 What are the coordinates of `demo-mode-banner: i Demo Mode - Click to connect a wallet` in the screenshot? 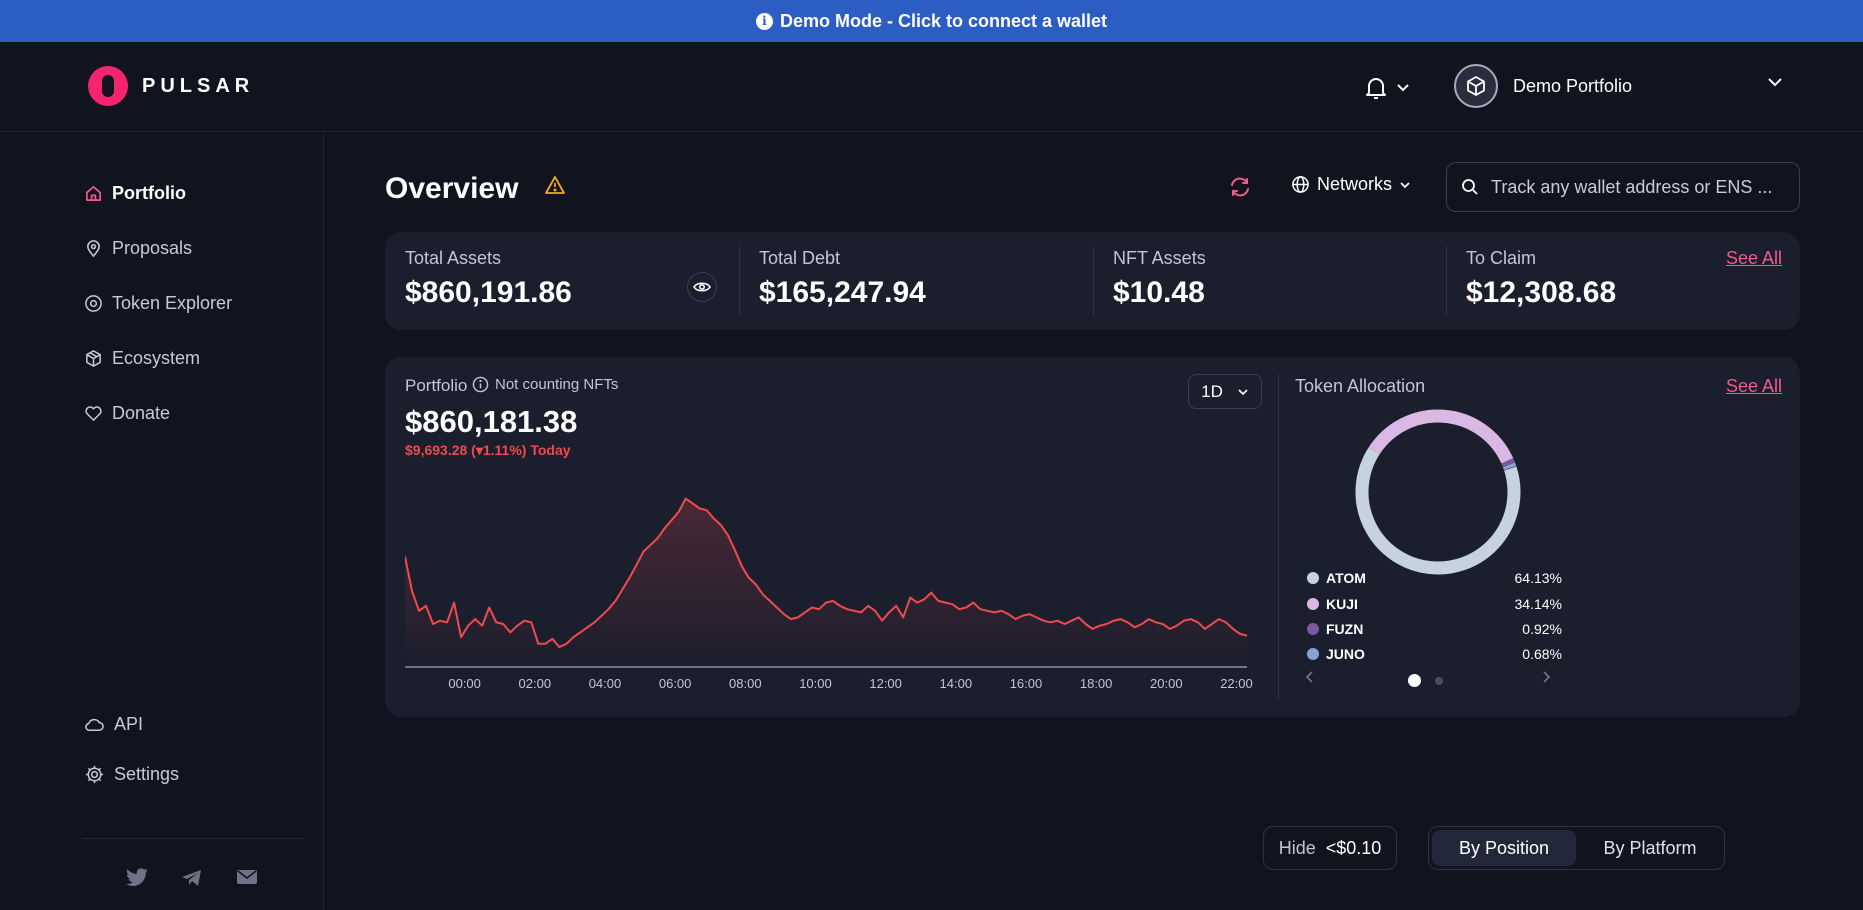 It's located at (931, 21).